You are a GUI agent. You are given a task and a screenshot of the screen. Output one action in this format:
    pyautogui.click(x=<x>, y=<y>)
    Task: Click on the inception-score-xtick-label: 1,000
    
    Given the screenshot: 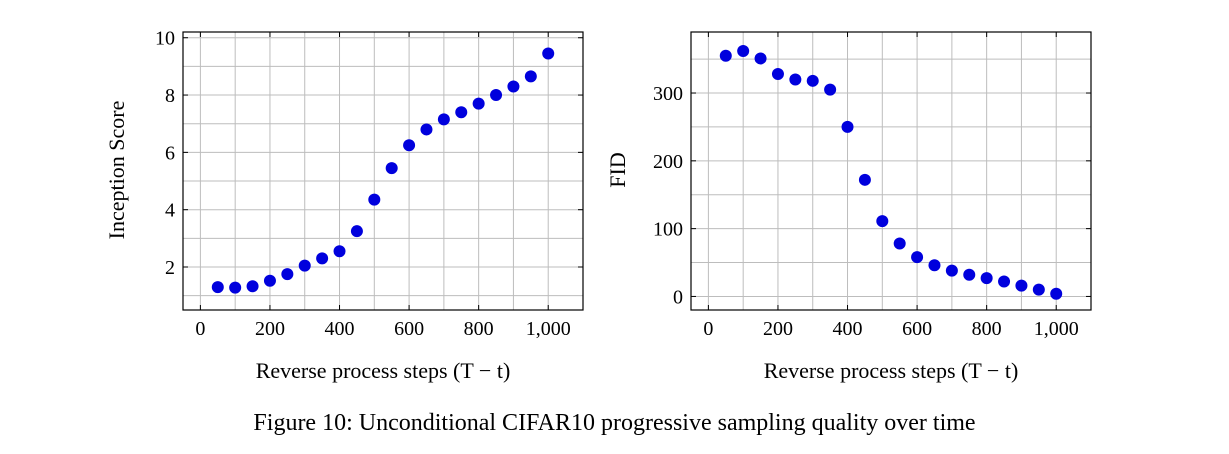 What is the action you would take?
    pyautogui.click(x=548, y=329)
    